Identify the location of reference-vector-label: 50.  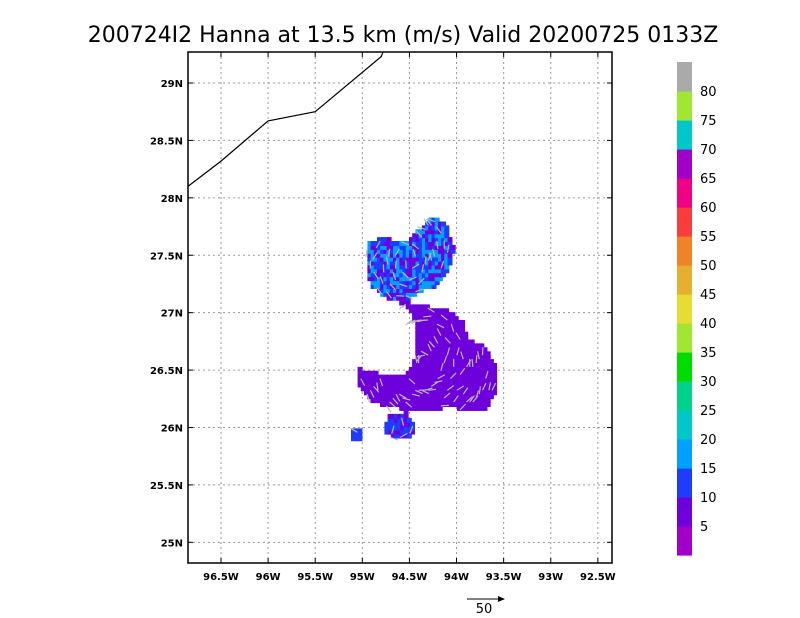
(484, 609).